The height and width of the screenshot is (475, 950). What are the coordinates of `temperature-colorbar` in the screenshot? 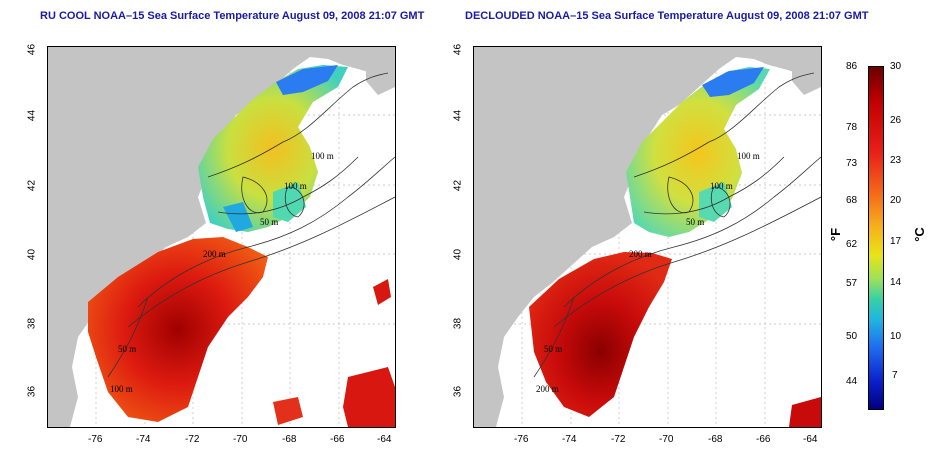 It's located at (876, 238).